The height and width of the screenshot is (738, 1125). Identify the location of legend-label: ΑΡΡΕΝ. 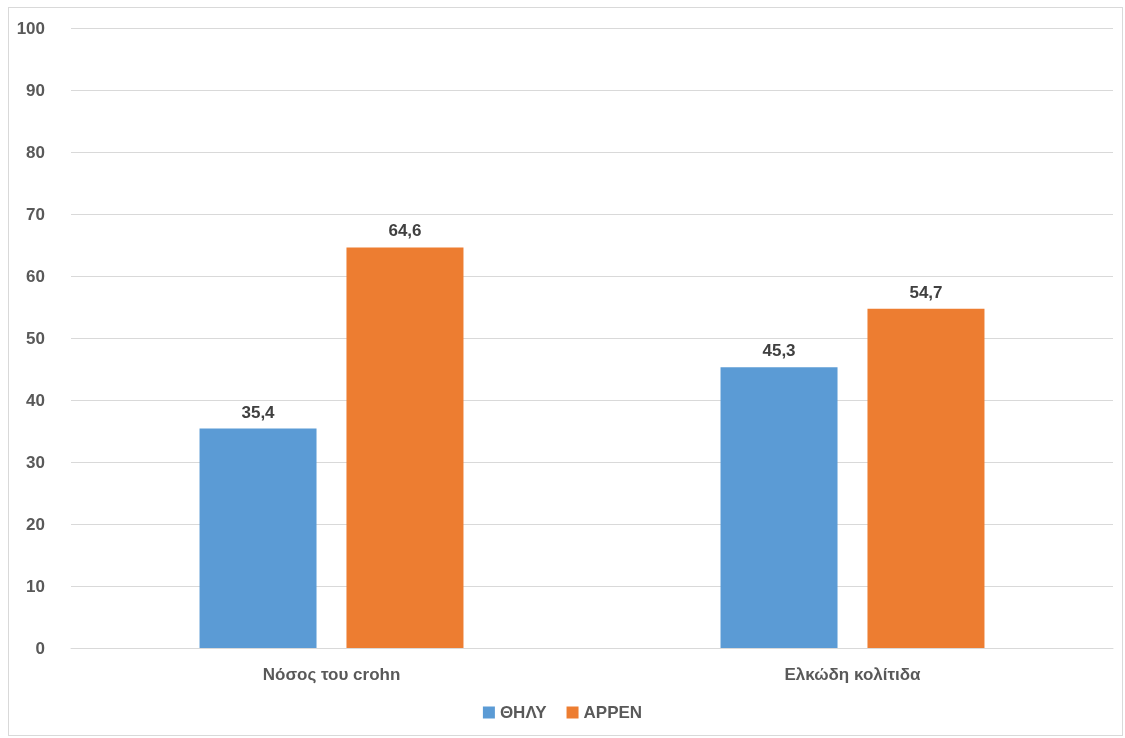
(613, 712).